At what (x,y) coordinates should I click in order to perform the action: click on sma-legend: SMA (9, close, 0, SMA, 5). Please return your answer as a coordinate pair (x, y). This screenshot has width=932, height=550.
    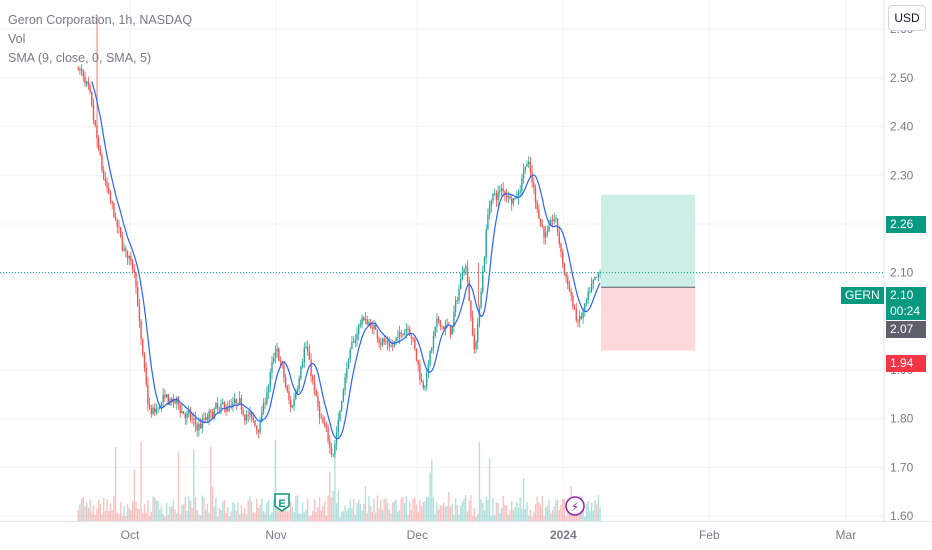
    Looking at the image, I should click on (80, 58).